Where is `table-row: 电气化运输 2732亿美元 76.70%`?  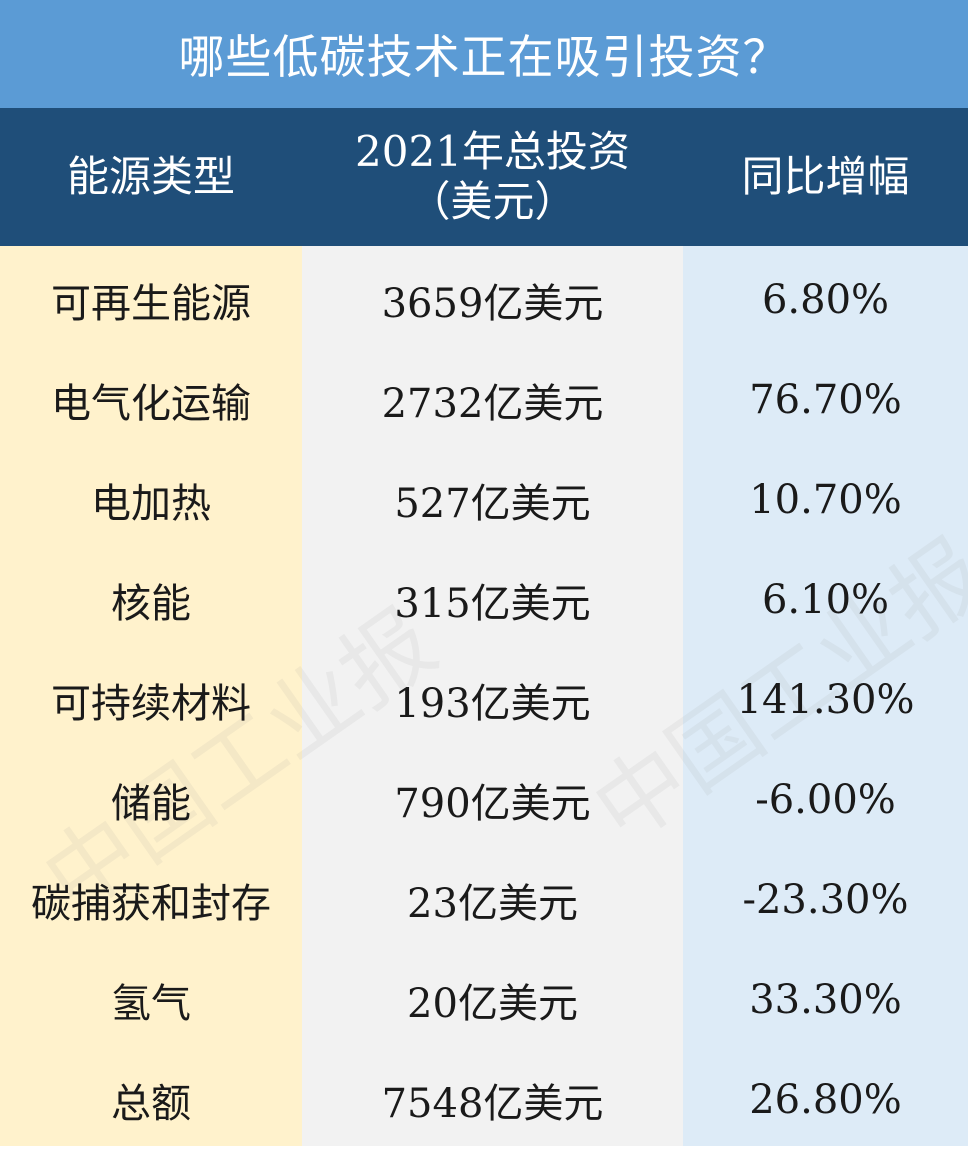 table-row: 电气化运输 2732亿美元 76.70% is located at coordinates (484, 400).